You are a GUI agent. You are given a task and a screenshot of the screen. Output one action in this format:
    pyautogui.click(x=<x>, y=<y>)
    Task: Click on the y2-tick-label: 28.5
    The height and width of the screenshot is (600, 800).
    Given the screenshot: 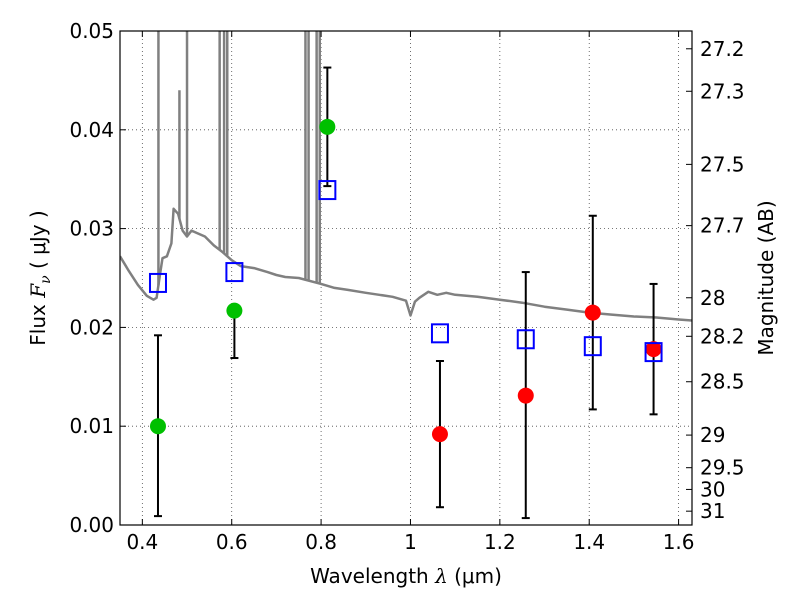 What is the action you would take?
    pyautogui.click(x=722, y=382)
    